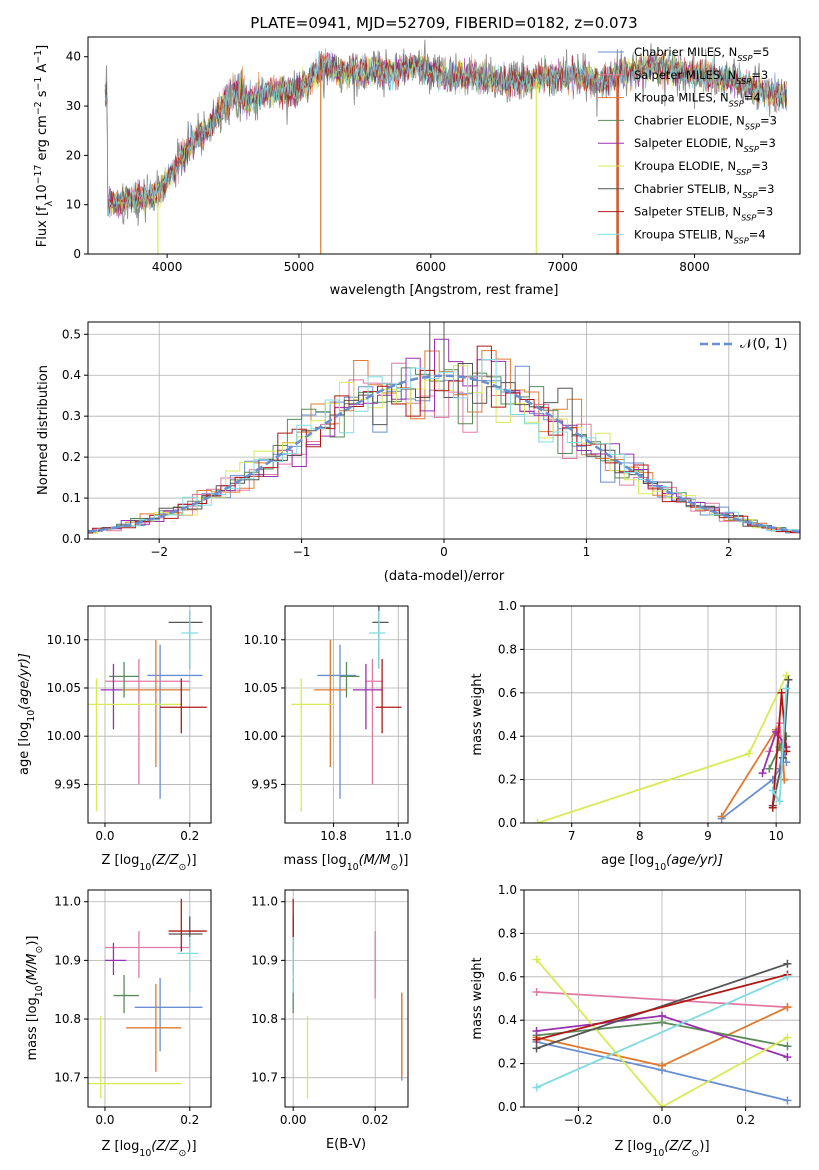  Describe the element at coordinates (507, 823) in the screenshot. I see `mass-weight-vs-age-ytick-label: 0.0` at that location.